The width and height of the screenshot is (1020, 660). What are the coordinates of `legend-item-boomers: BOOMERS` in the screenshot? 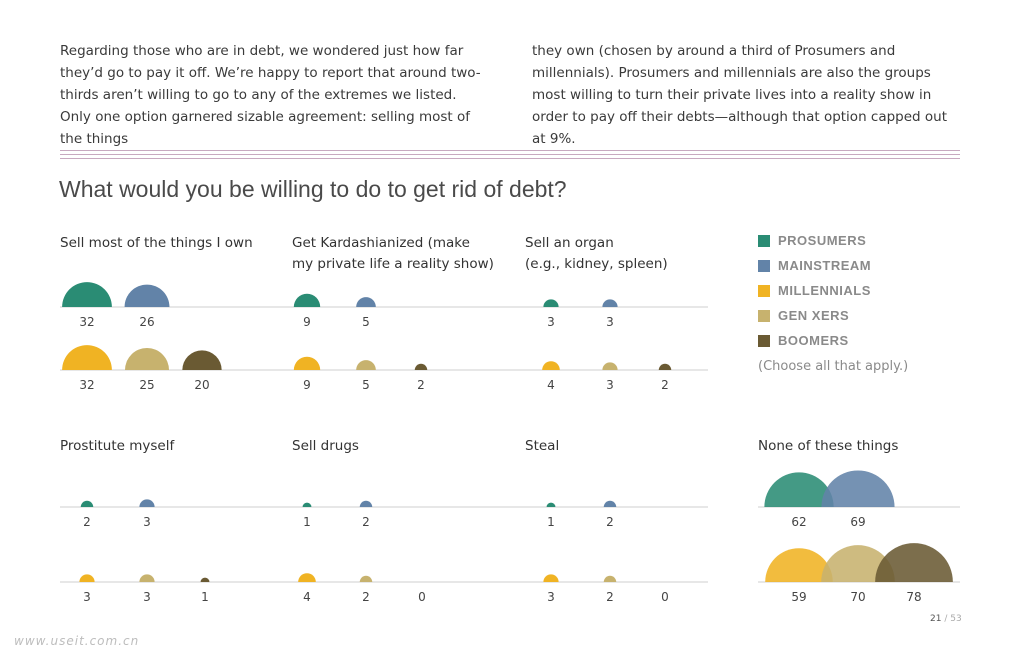 It's located at (833, 340).